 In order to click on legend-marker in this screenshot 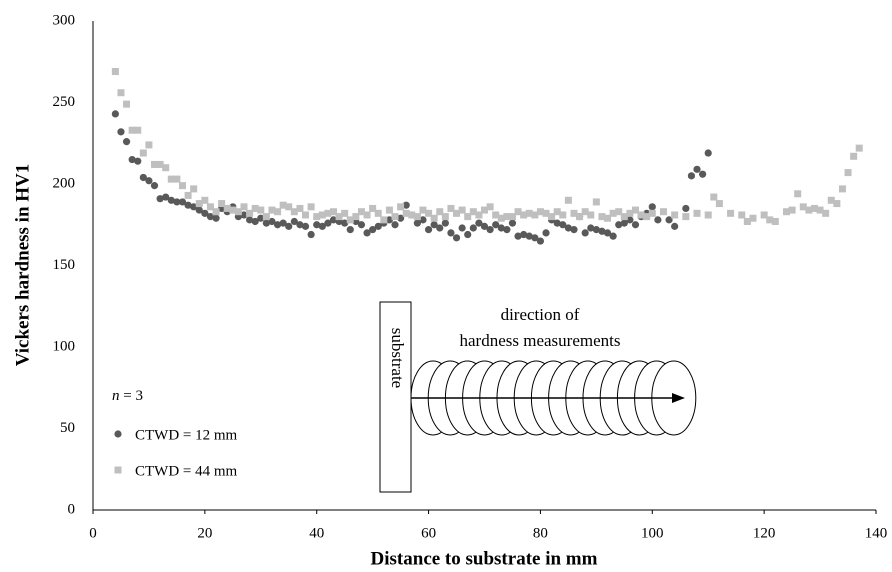, I will do `click(118, 434)`.